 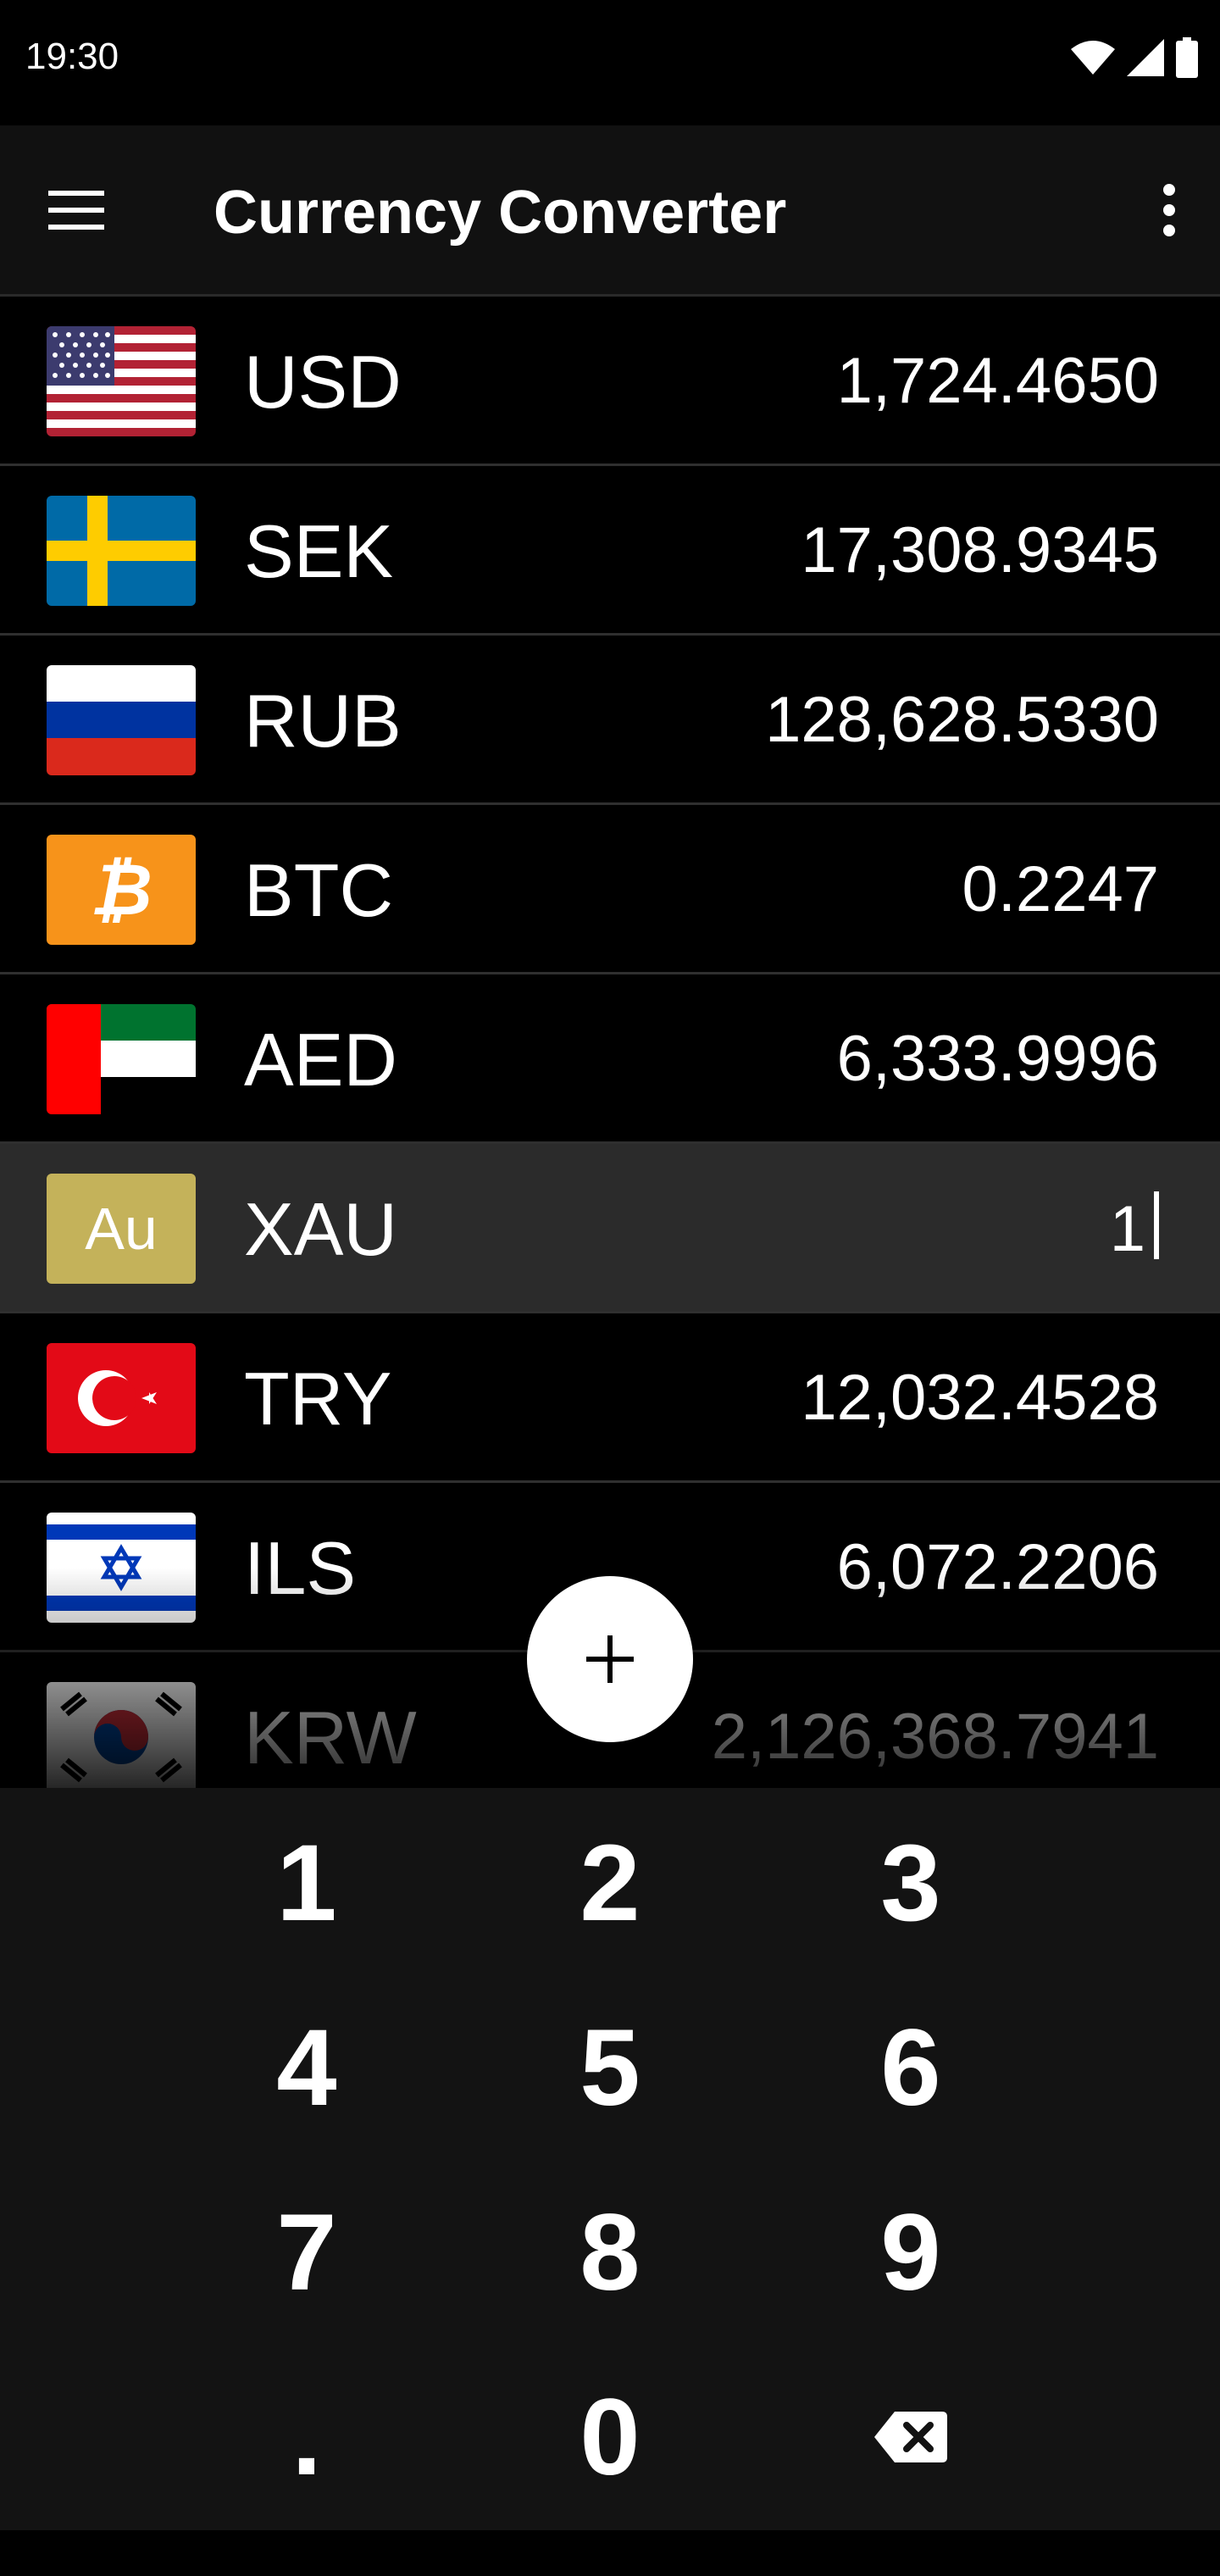 I want to click on key-9: 9, so click(x=910, y=2252).